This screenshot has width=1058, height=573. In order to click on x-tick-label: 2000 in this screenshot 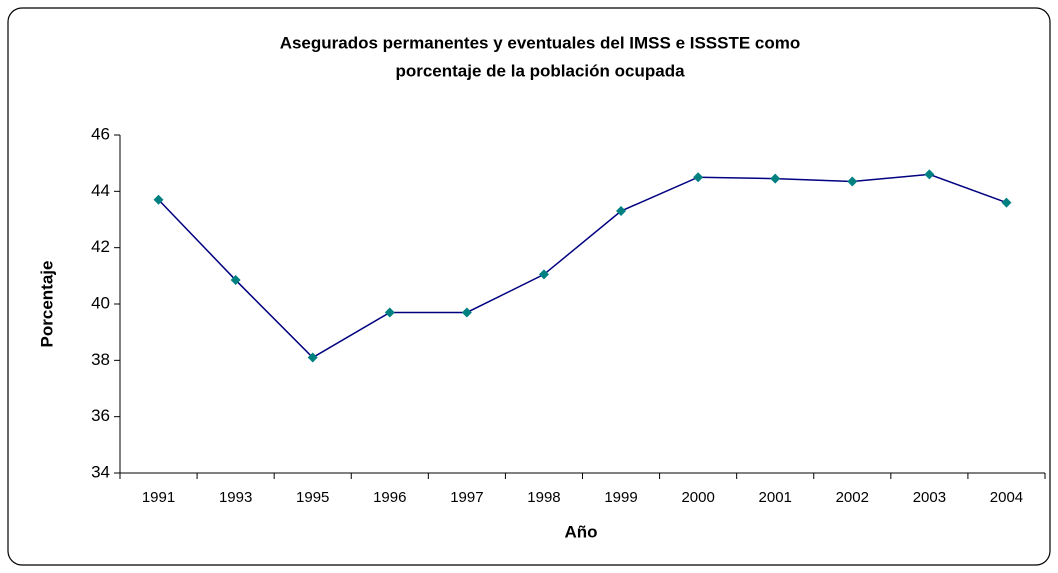, I will do `click(697, 497)`.